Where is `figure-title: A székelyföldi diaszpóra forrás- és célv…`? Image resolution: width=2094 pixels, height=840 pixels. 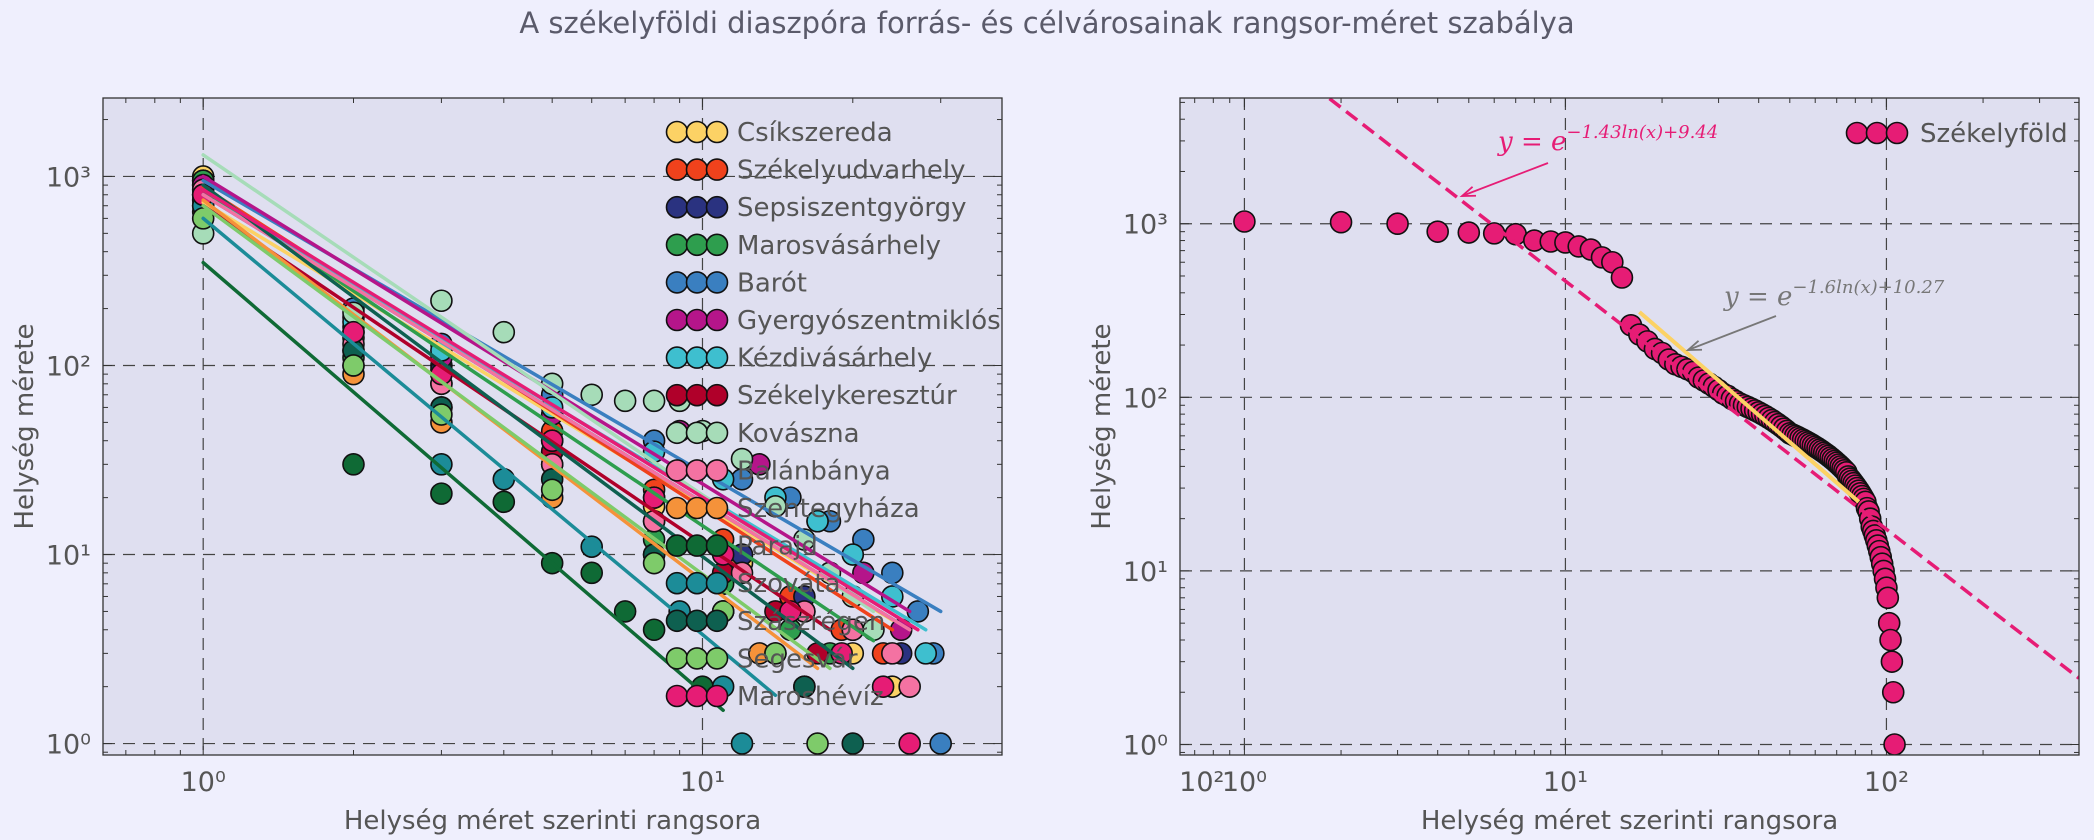 figure-title: A székelyföldi diaszpóra forrás- és célv… is located at coordinates (1047, 23).